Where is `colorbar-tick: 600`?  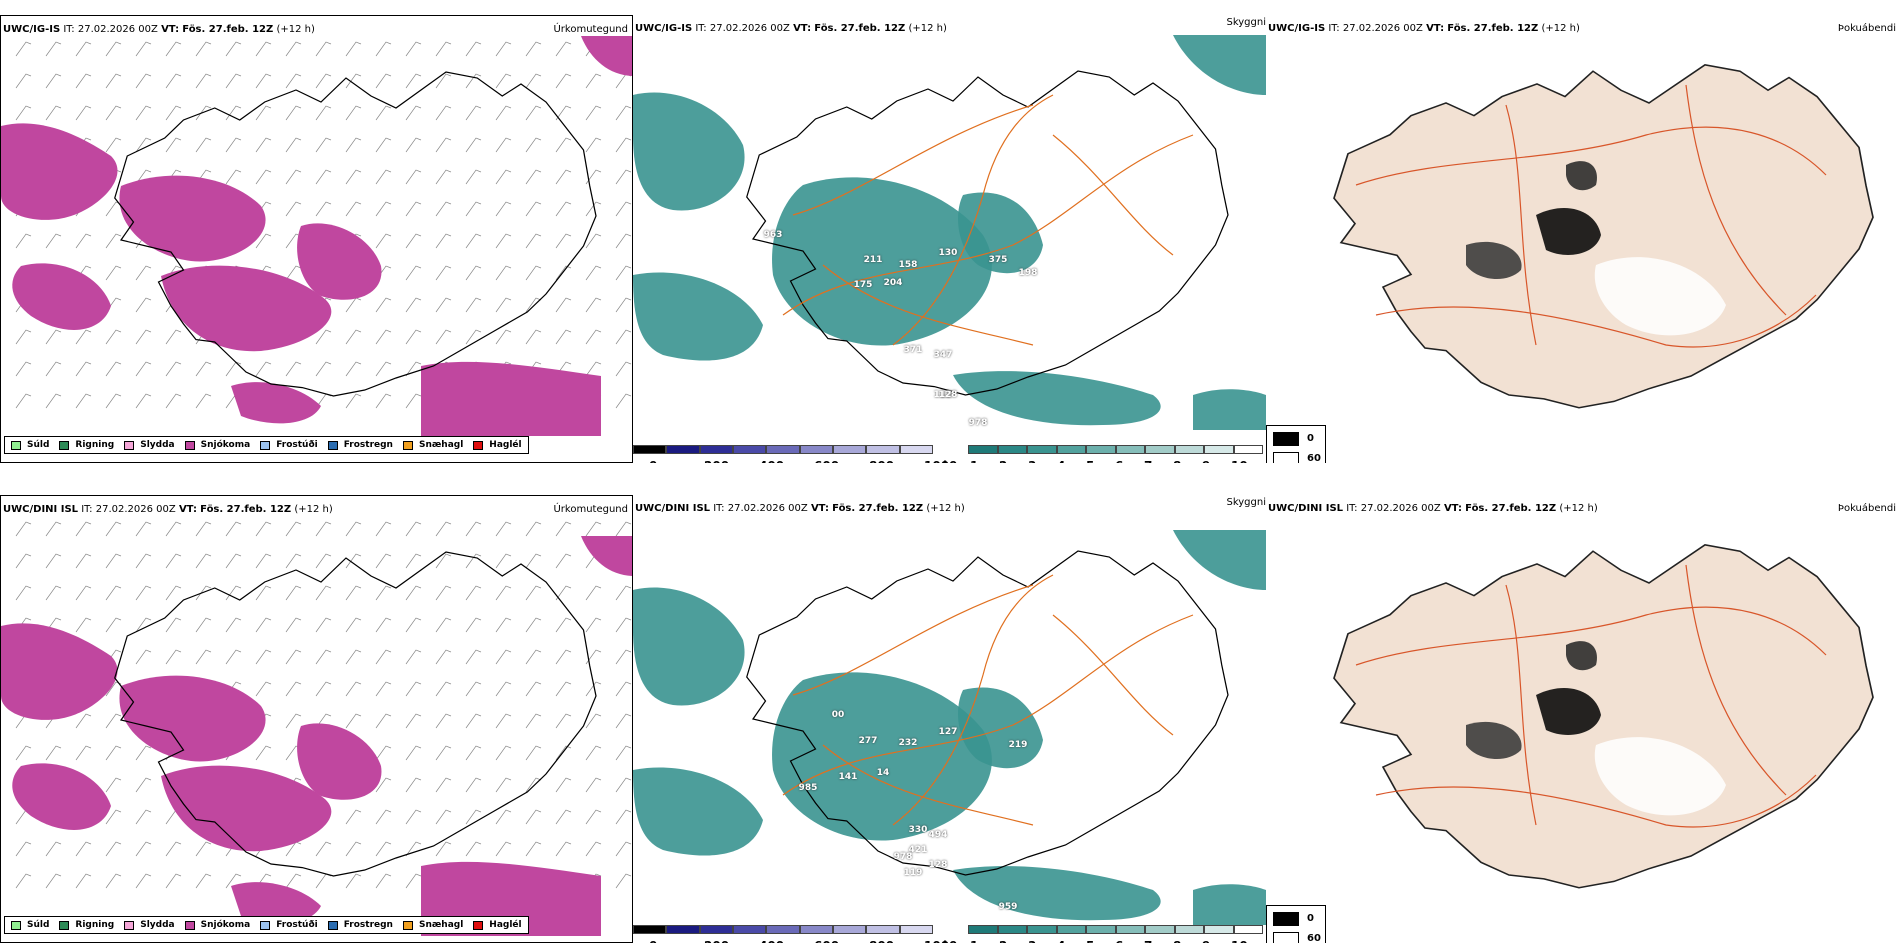
colorbar-tick: 600 is located at coordinates (826, 941).